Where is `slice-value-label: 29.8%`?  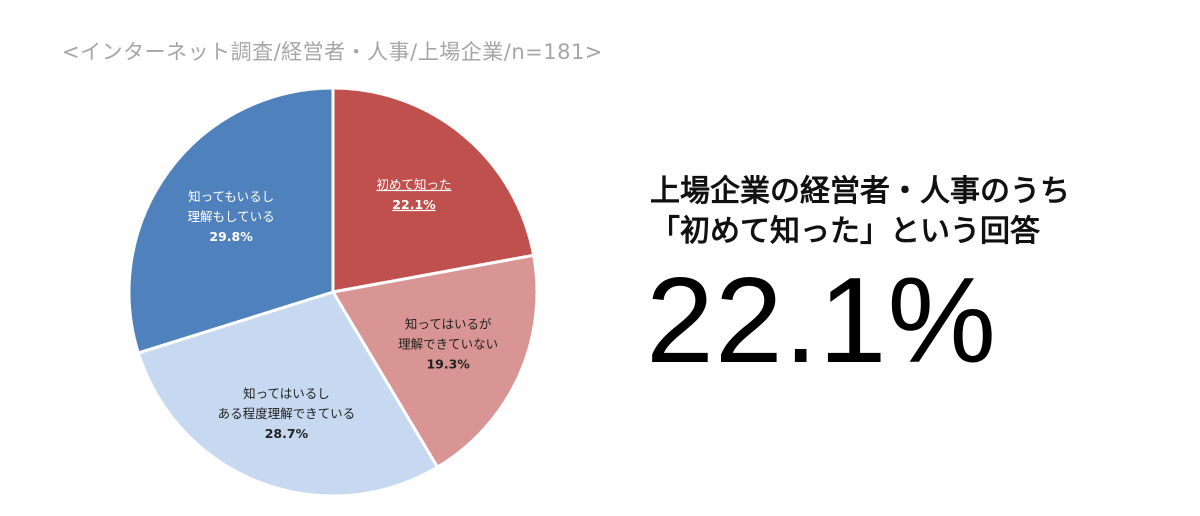 slice-value-label: 29.8% is located at coordinates (231, 236).